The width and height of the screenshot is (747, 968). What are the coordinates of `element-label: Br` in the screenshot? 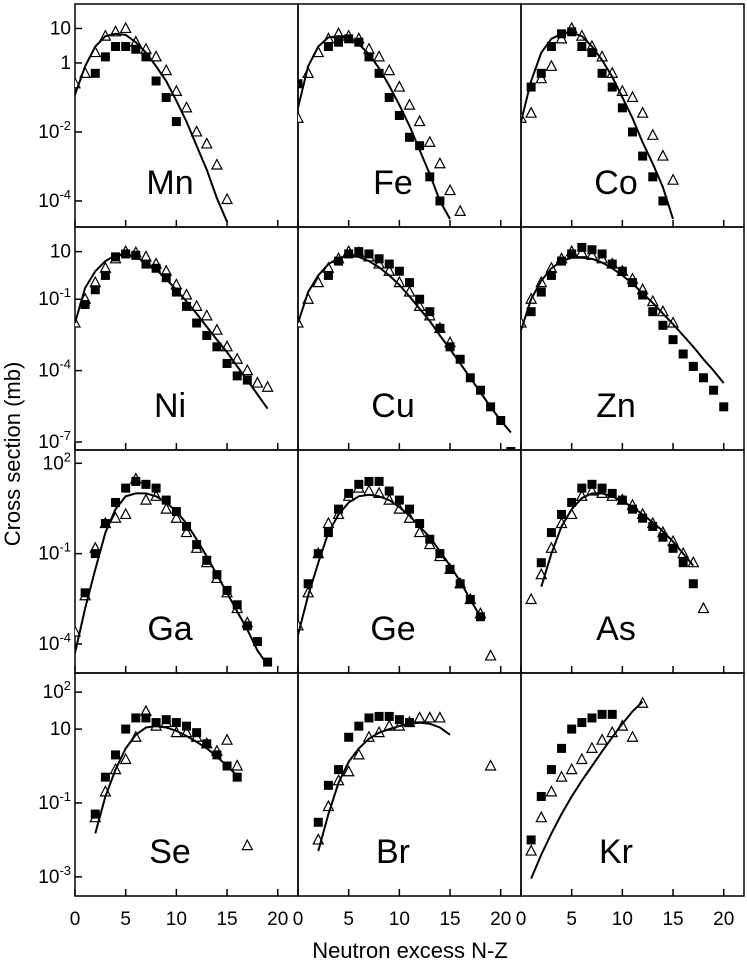 It's located at (393, 852).